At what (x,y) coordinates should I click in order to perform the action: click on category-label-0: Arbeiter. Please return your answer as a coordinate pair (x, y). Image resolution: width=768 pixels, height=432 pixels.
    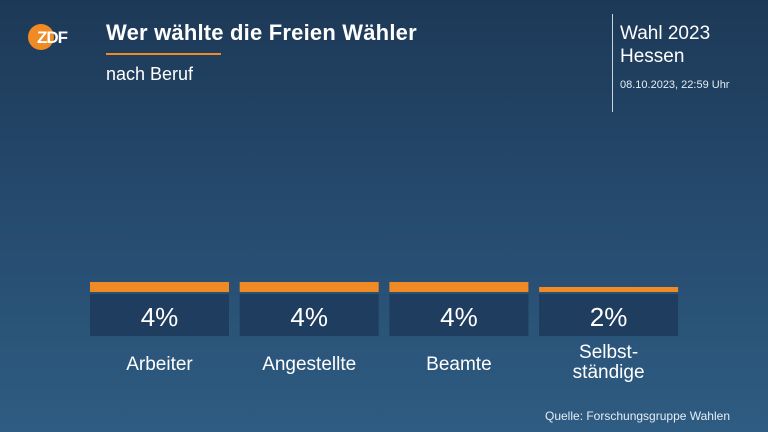
    Looking at the image, I should click on (159, 364).